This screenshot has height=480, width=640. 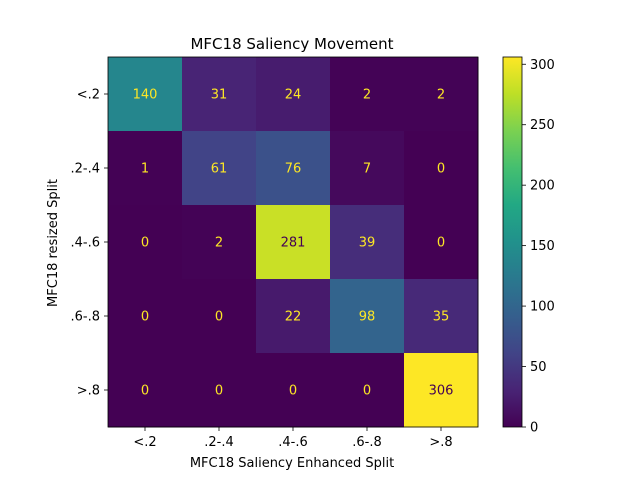 I want to click on heatmap-cell-r3-c4, so click(x=441, y=316).